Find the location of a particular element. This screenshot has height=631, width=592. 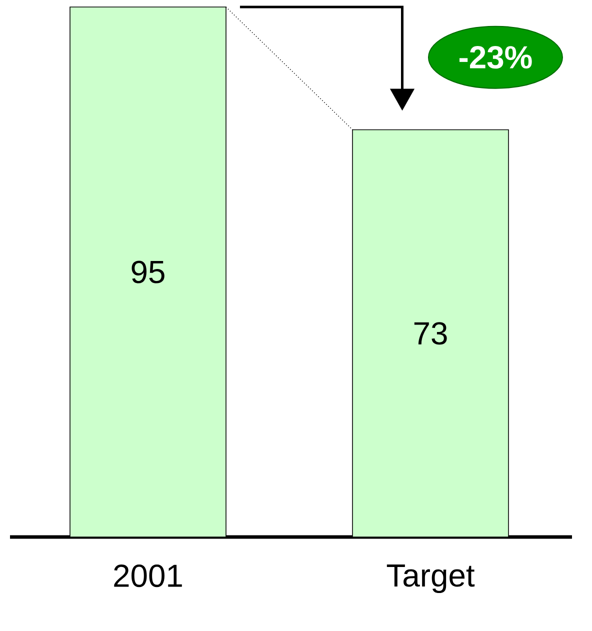

x-tick-label: 2001 is located at coordinates (148, 576).